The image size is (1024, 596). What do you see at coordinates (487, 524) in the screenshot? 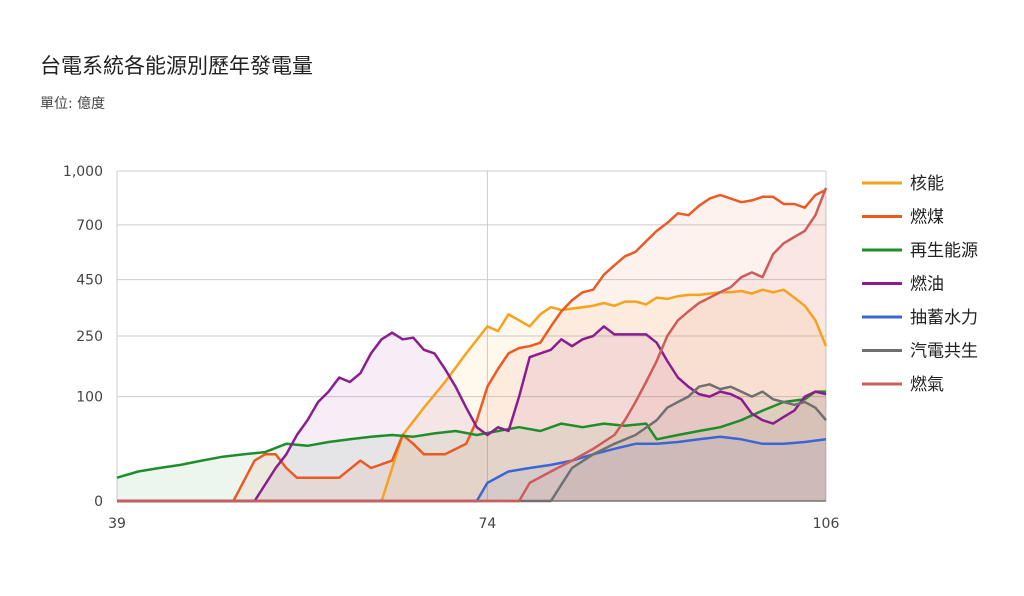
I see `x-tick-label: 74` at bounding box center [487, 524].